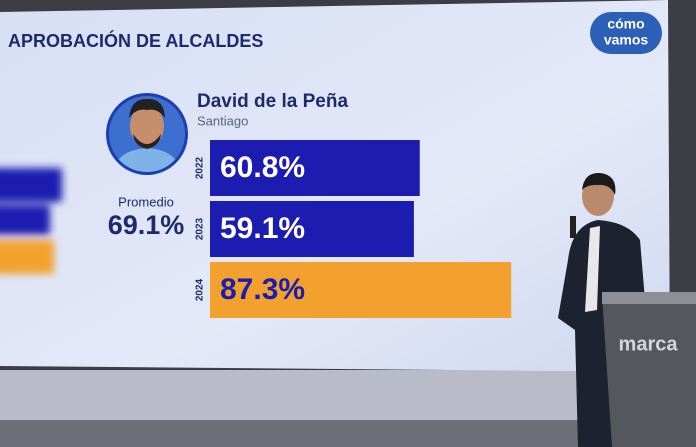  Describe the element at coordinates (262, 289) in the screenshot. I see `value-label: 87.3%` at that location.